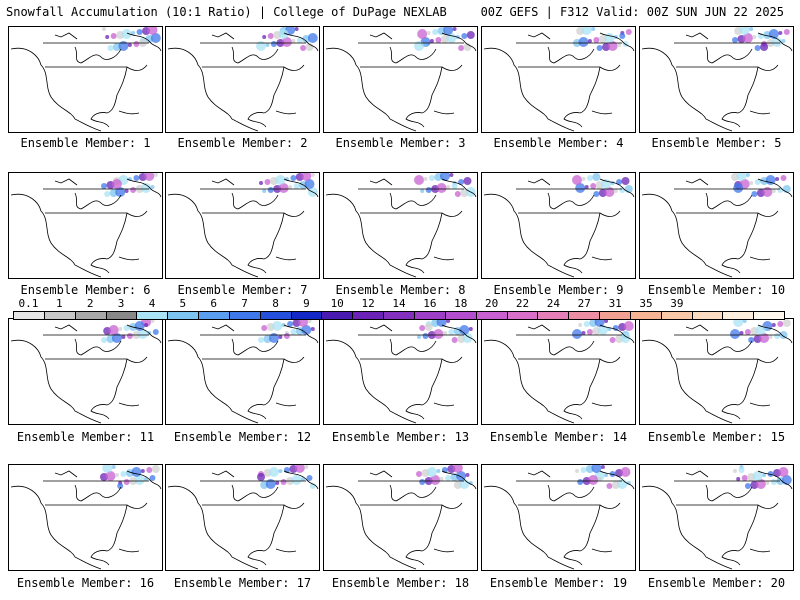  What do you see at coordinates (558, 437) in the screenshot?
I see `ensemble-member-label: Ensemble Member: 14` at bounding box center [558, 437].